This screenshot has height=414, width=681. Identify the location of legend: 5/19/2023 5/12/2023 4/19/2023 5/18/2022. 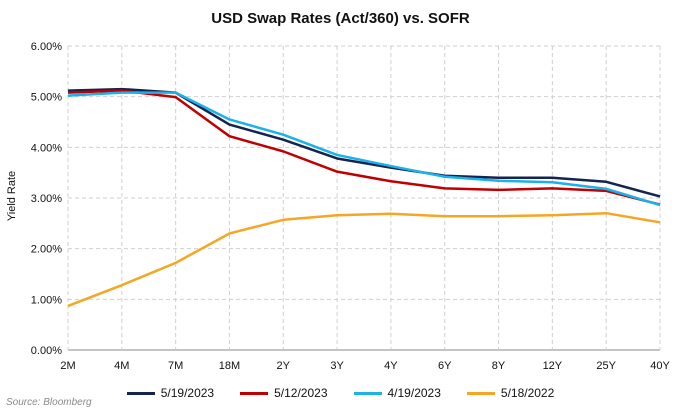
(340, 393).